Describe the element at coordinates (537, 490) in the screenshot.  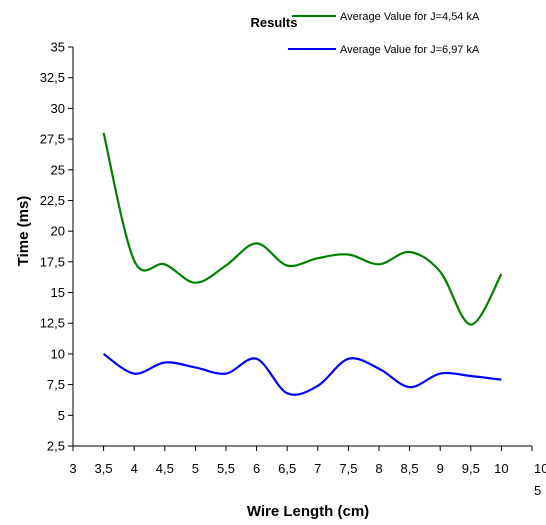
I see `x-tick-label-continuation: 5` at that location.